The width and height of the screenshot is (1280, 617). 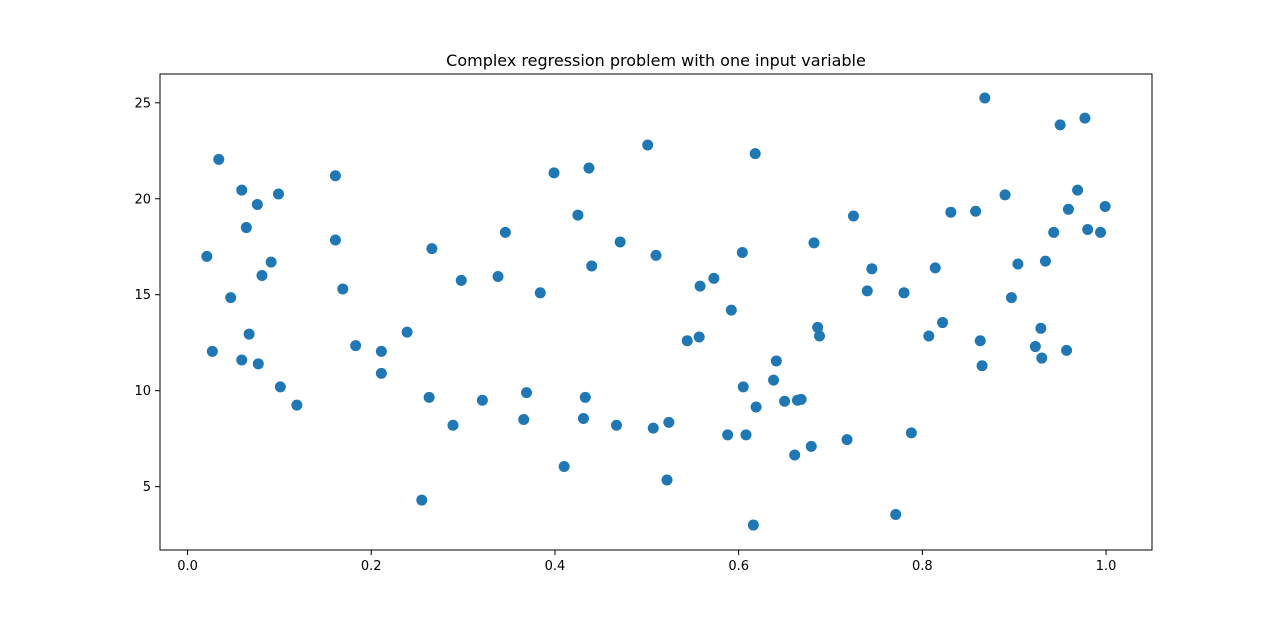 I want to click on x-tick-label: 0.2, so click(x=371, y=566).